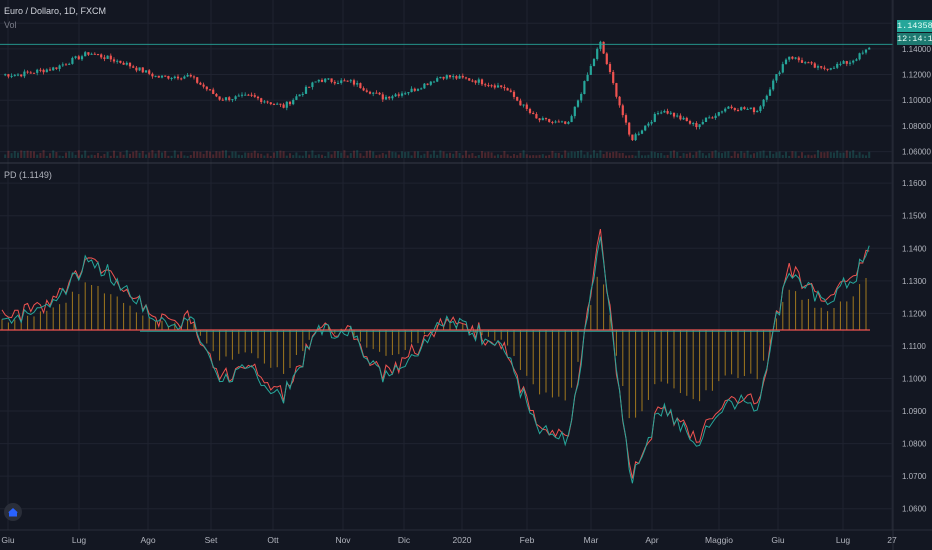 This screenshot has width=932, height=550. Describe the element at coordinates (914, 281) in the screenshot. I see `price-tick-label: 1.1300` at that location.